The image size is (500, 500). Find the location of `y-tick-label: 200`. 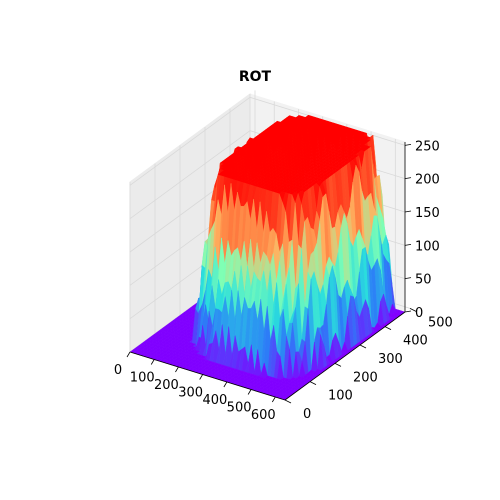

y-tick-label: 200 is located at coordinates (365, 377).